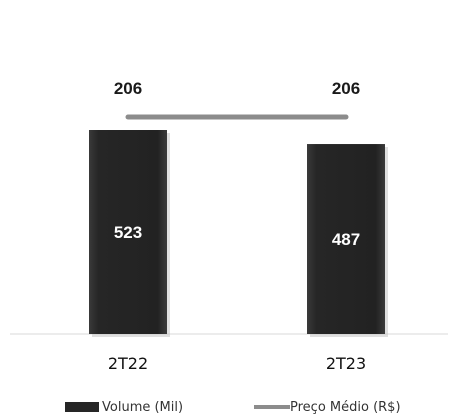 The image size is (456, 418). I want to click on price-value-label-2t22: 206, so click(128, 88).